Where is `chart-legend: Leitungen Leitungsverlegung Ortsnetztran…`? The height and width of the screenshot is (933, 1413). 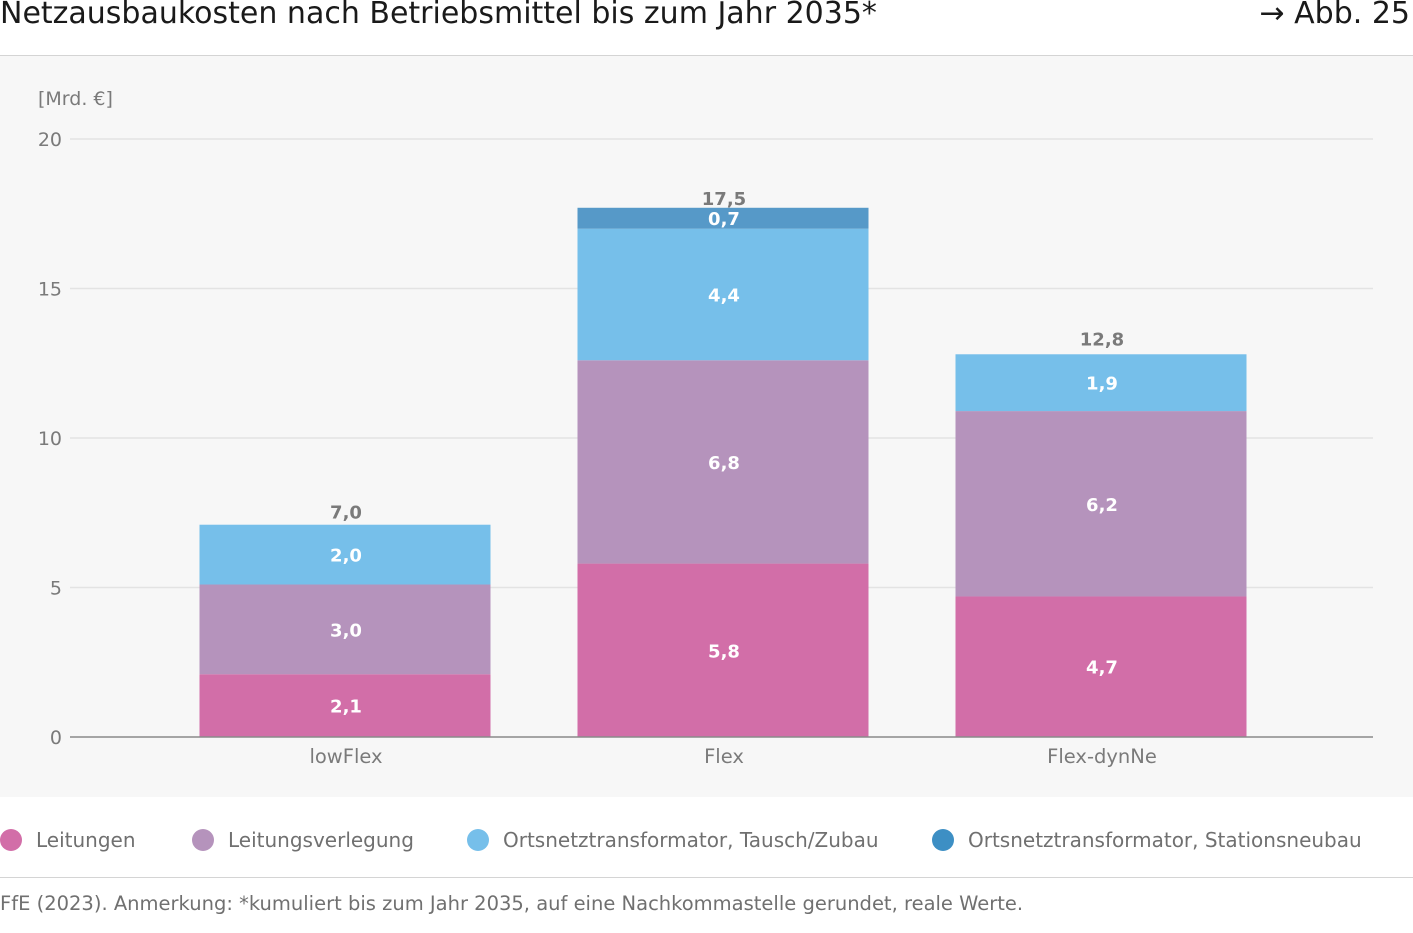 chart-legend: Leitungen Leitungsverlegung Ortsnetztran… is located at coordinates (706, 840).